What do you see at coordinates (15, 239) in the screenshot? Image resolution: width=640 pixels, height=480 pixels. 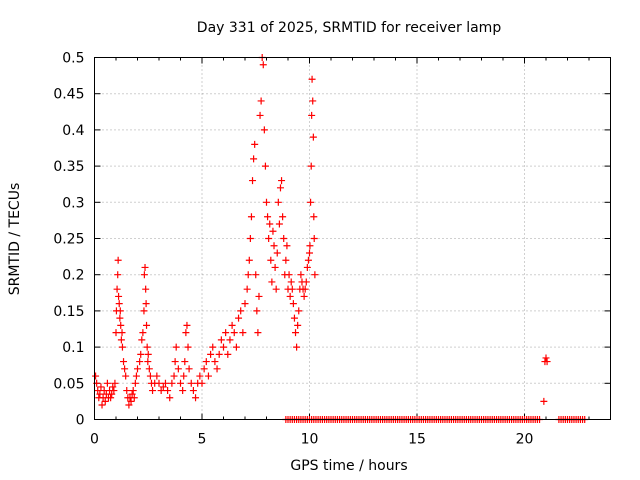 I see `y-axis-label: SRMTID / TECUs` at bounding box center [15, 239].